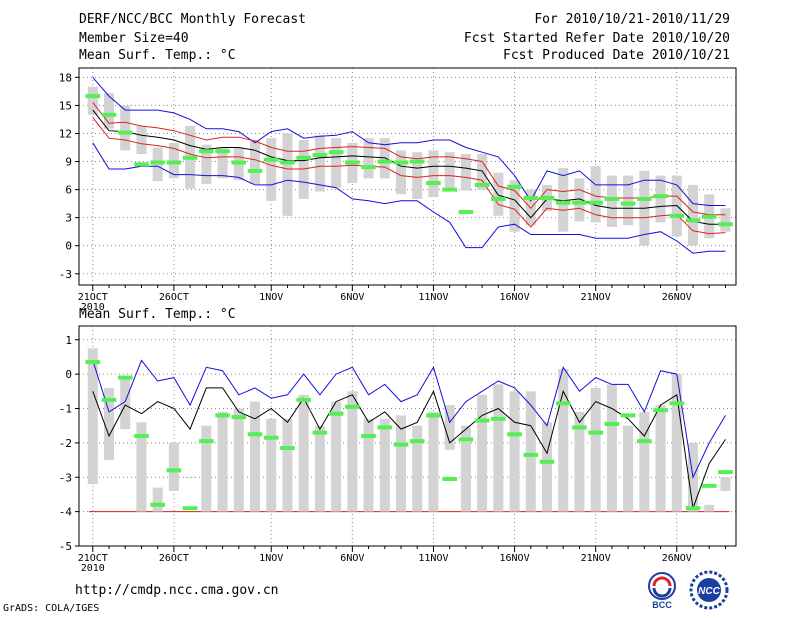  I want to click on fcst-produced-date: Fcst Produced Date 2010/10/21, so click(616, 55).